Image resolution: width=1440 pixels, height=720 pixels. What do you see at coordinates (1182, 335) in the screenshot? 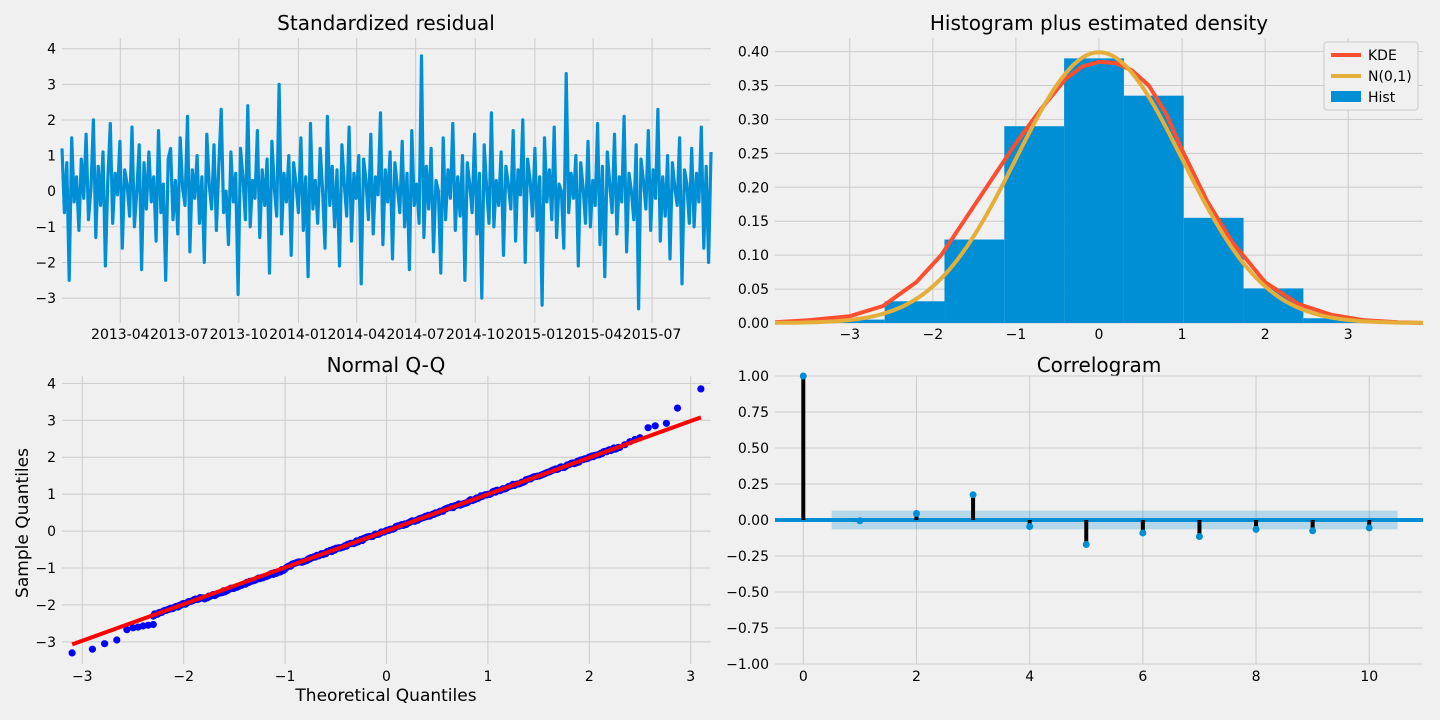
I see `hist-xtick: 1` at bounding box center [1182, 335].